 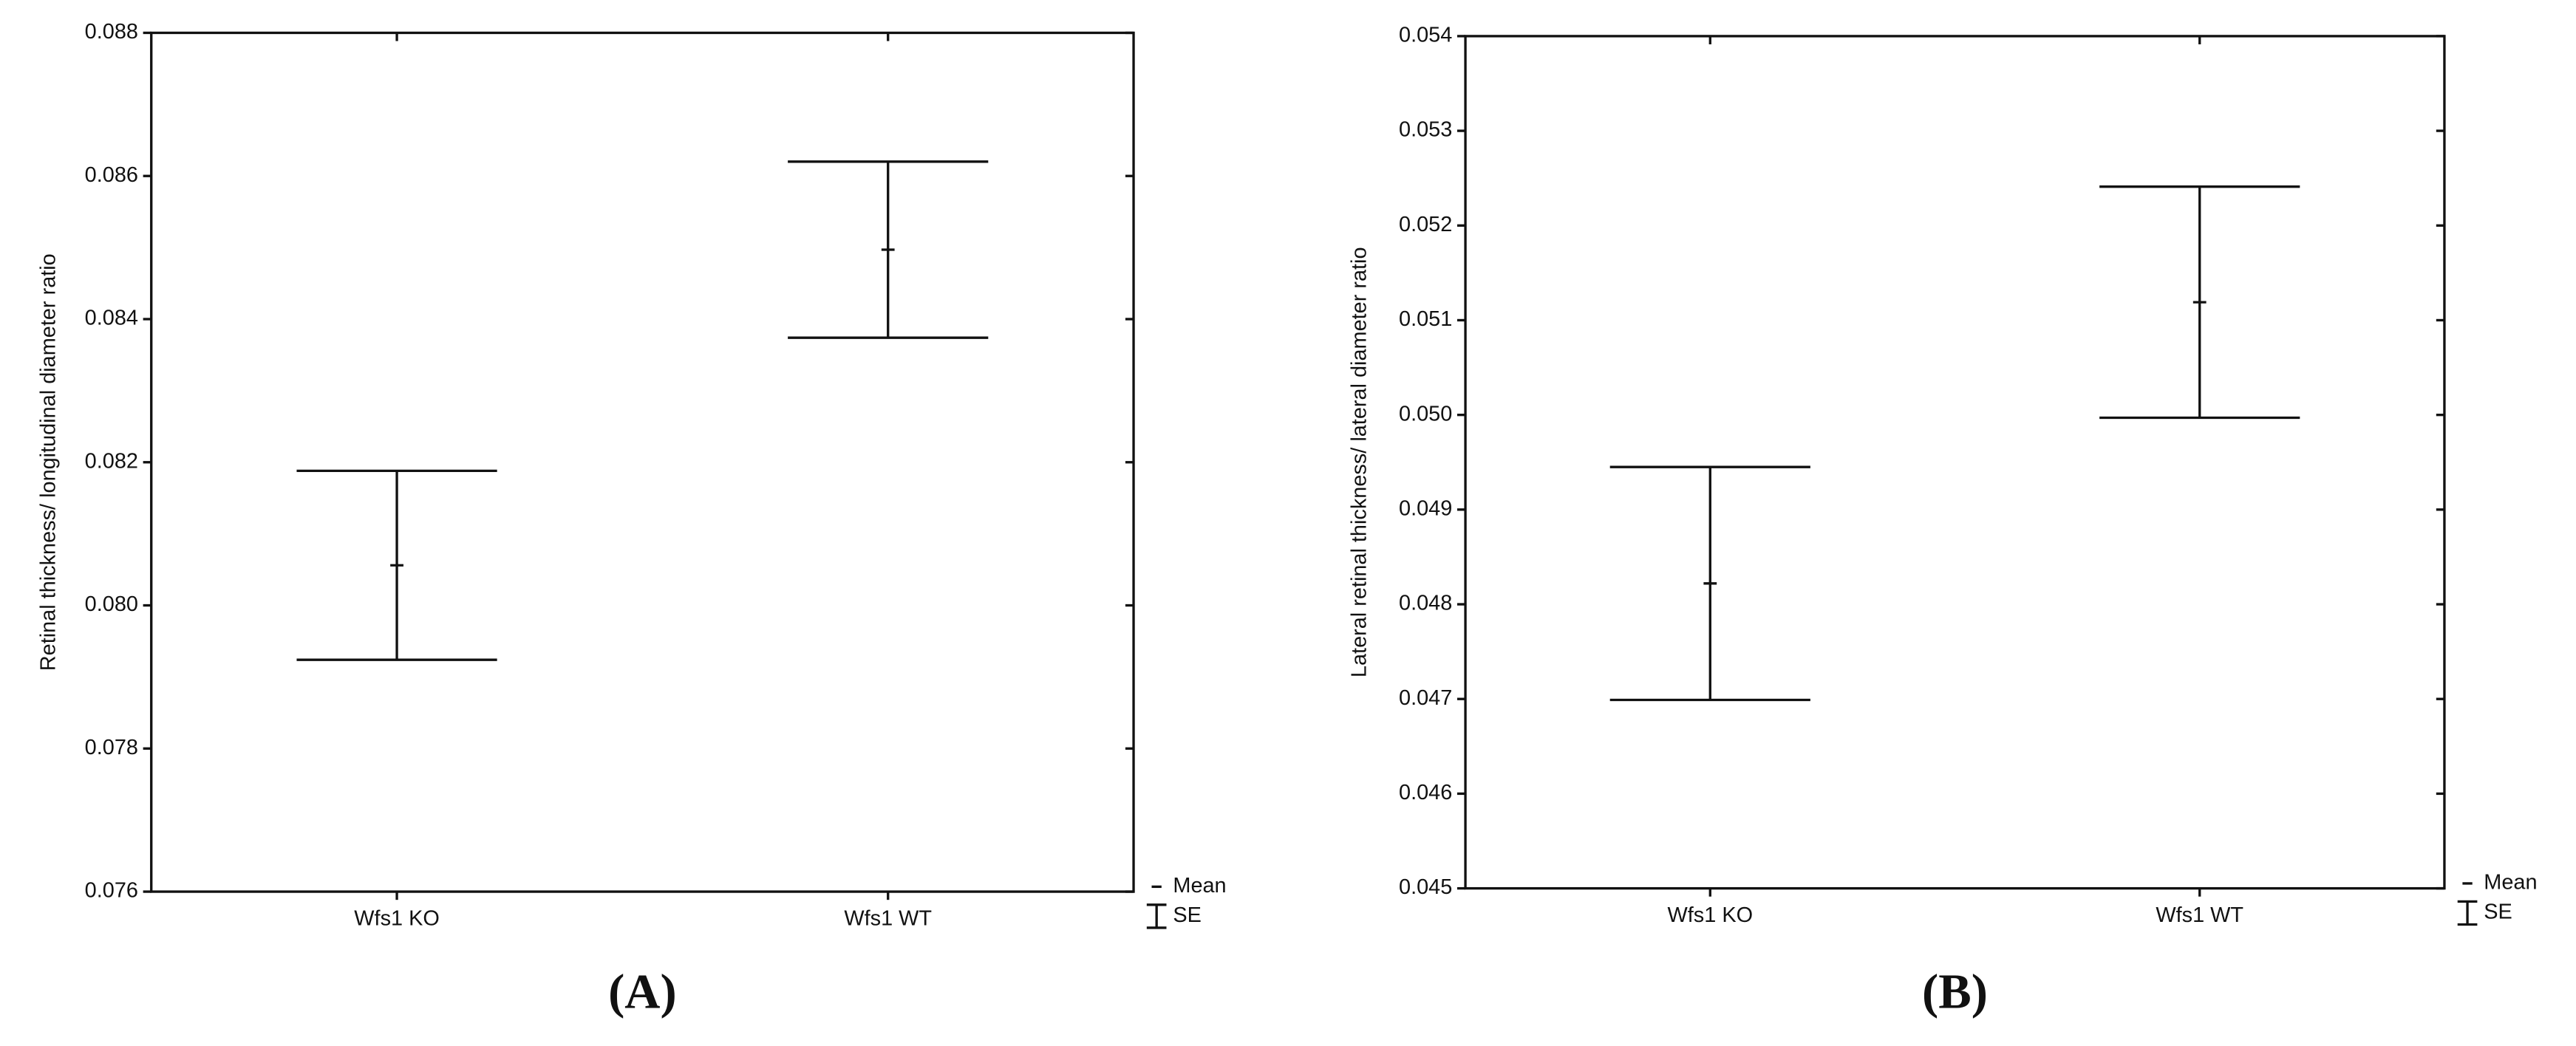 I want to click on y-tick-label: 0.086, so click(x=111, y=175).